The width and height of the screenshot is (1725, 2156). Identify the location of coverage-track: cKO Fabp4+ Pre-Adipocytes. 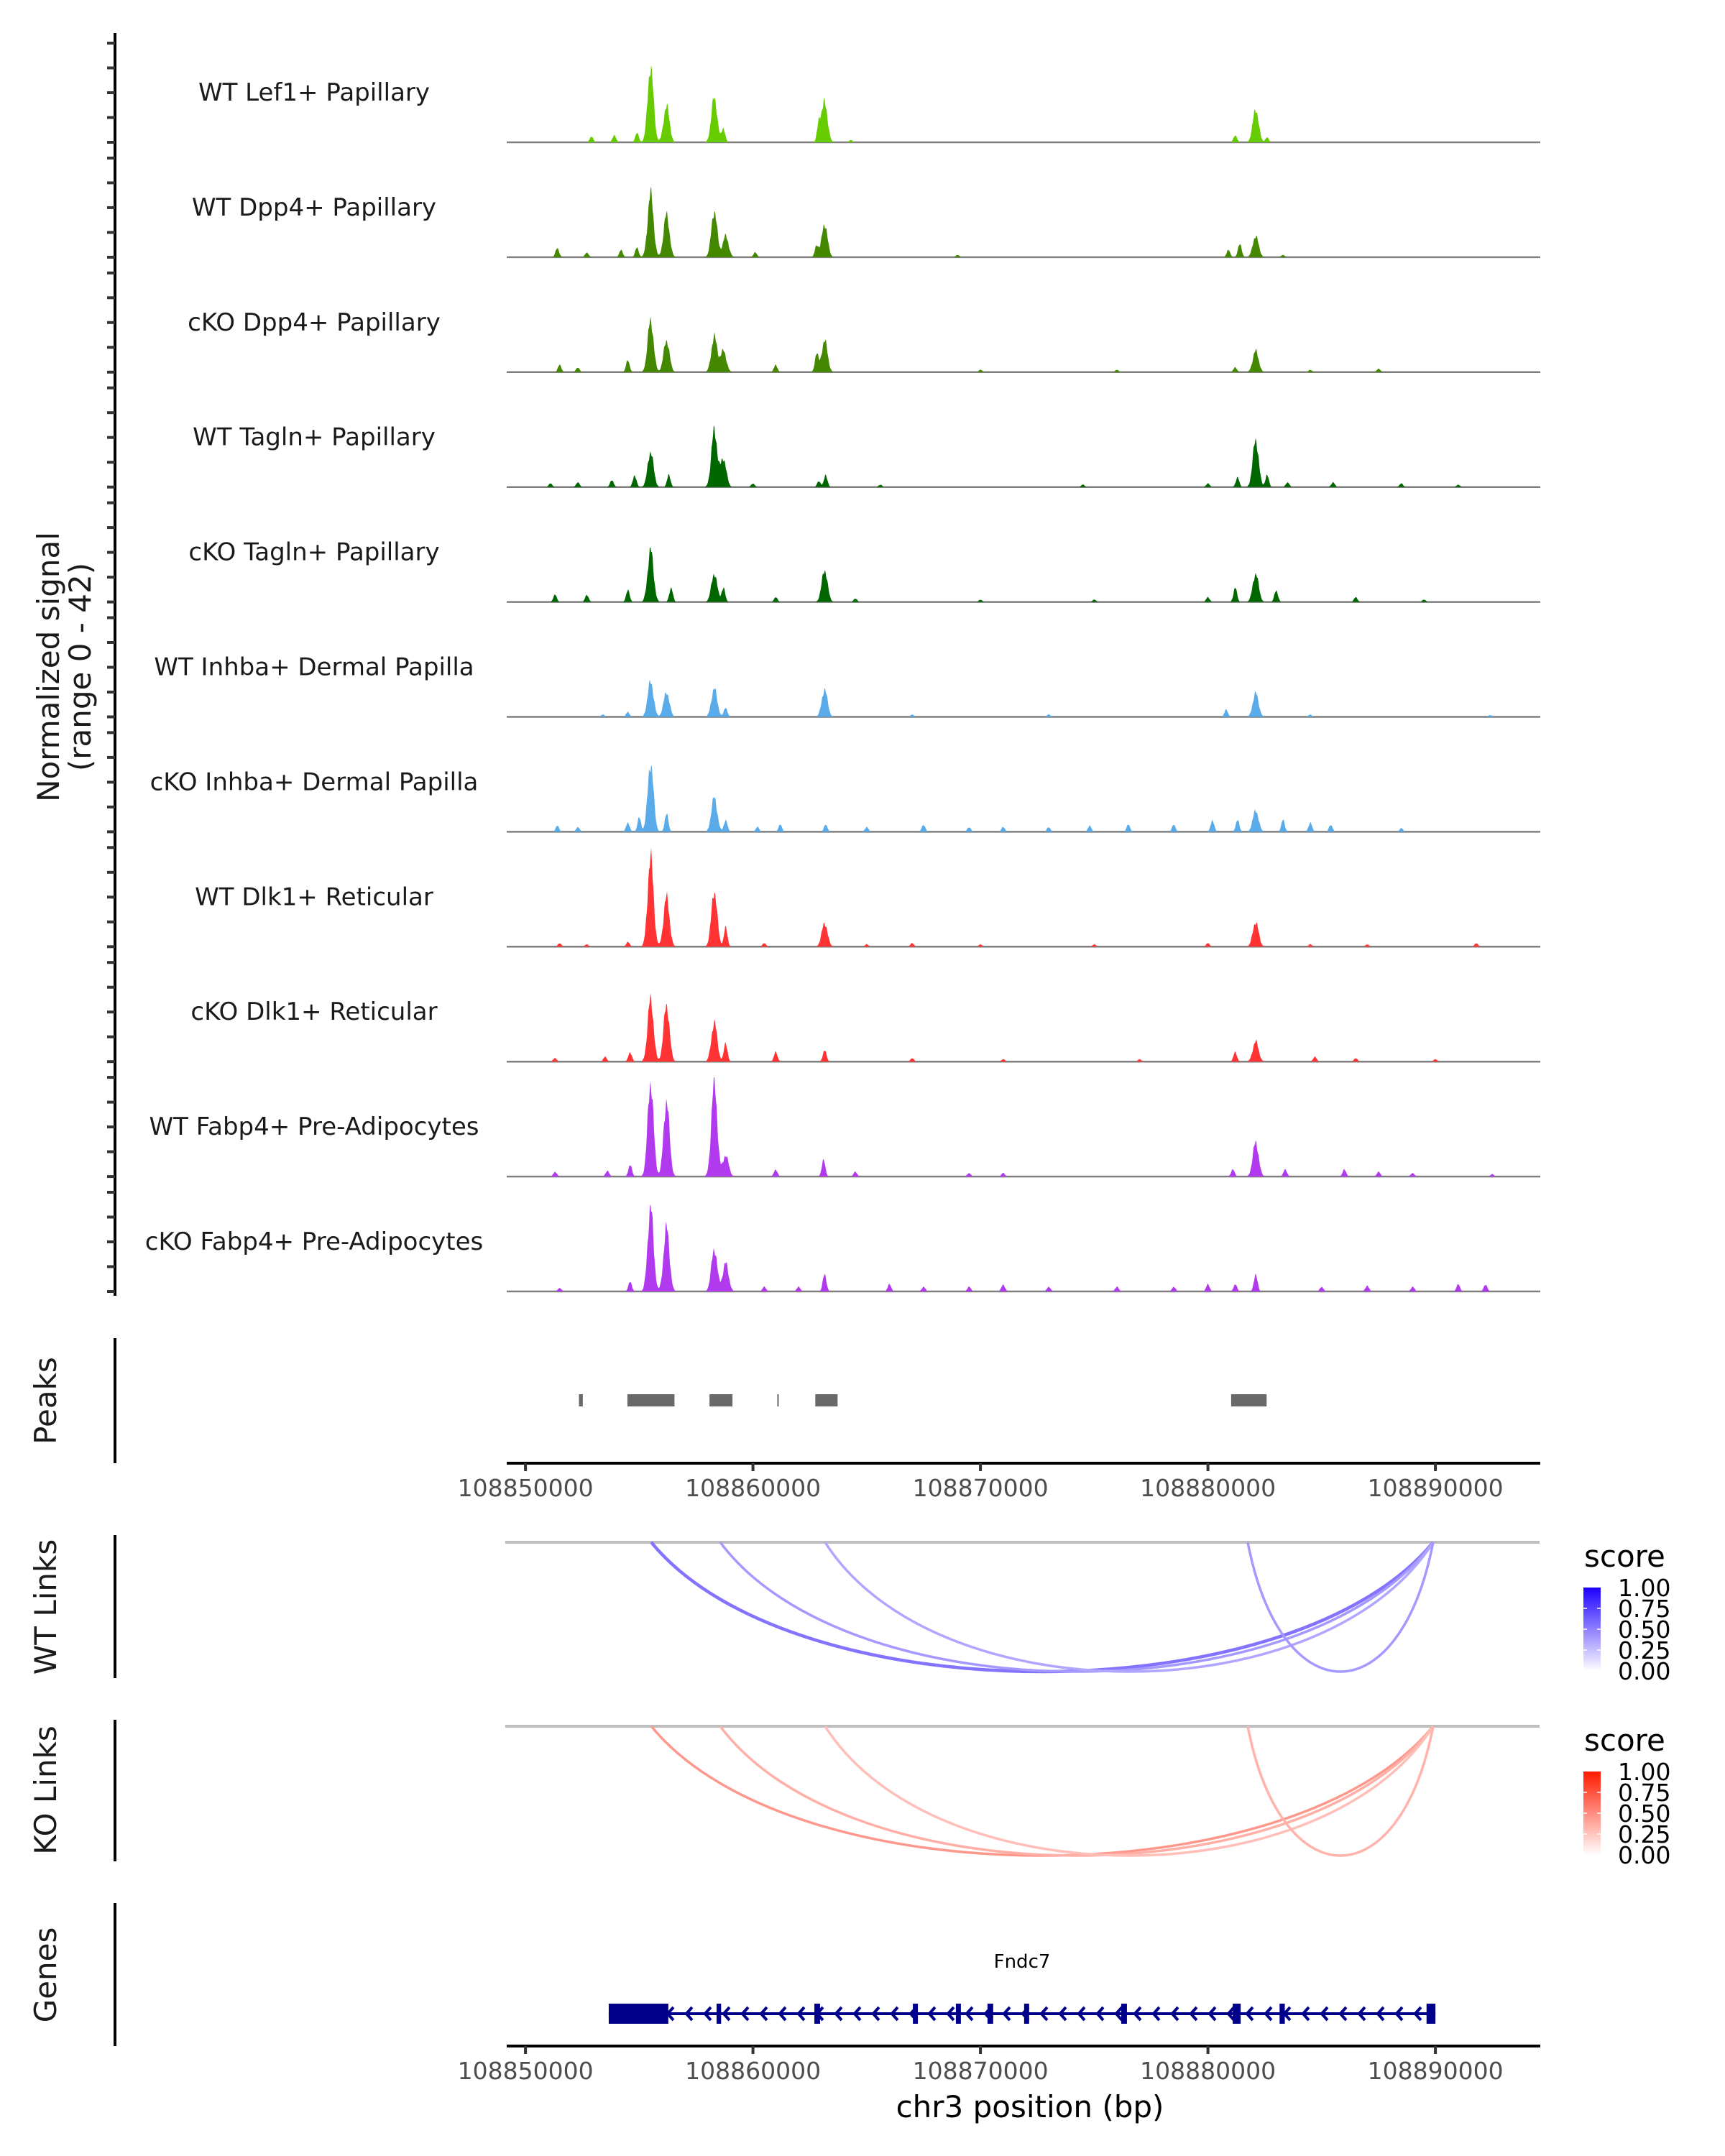
(842, 1249).